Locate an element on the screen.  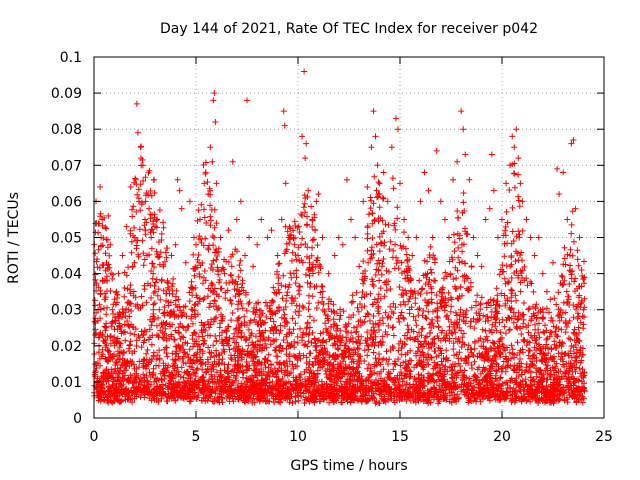
x-tick-label: 15 is located at coordinates (400, 437).